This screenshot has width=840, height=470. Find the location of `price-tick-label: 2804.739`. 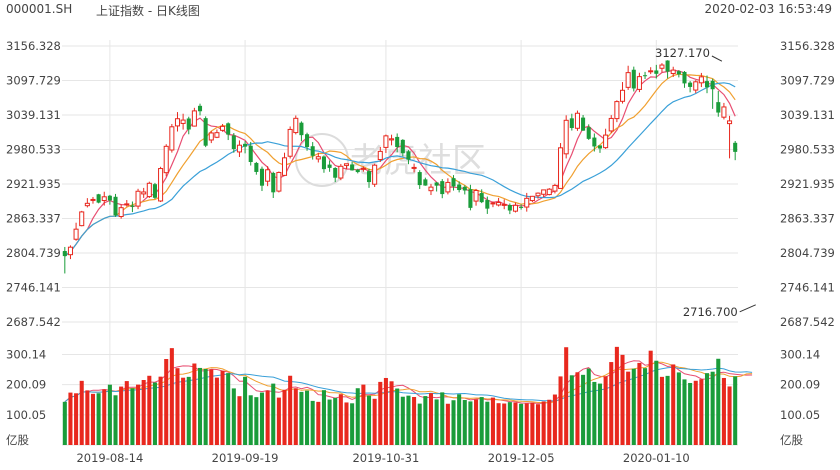

price-tick-label: 2804.739 is located at coordinates (807, 253).